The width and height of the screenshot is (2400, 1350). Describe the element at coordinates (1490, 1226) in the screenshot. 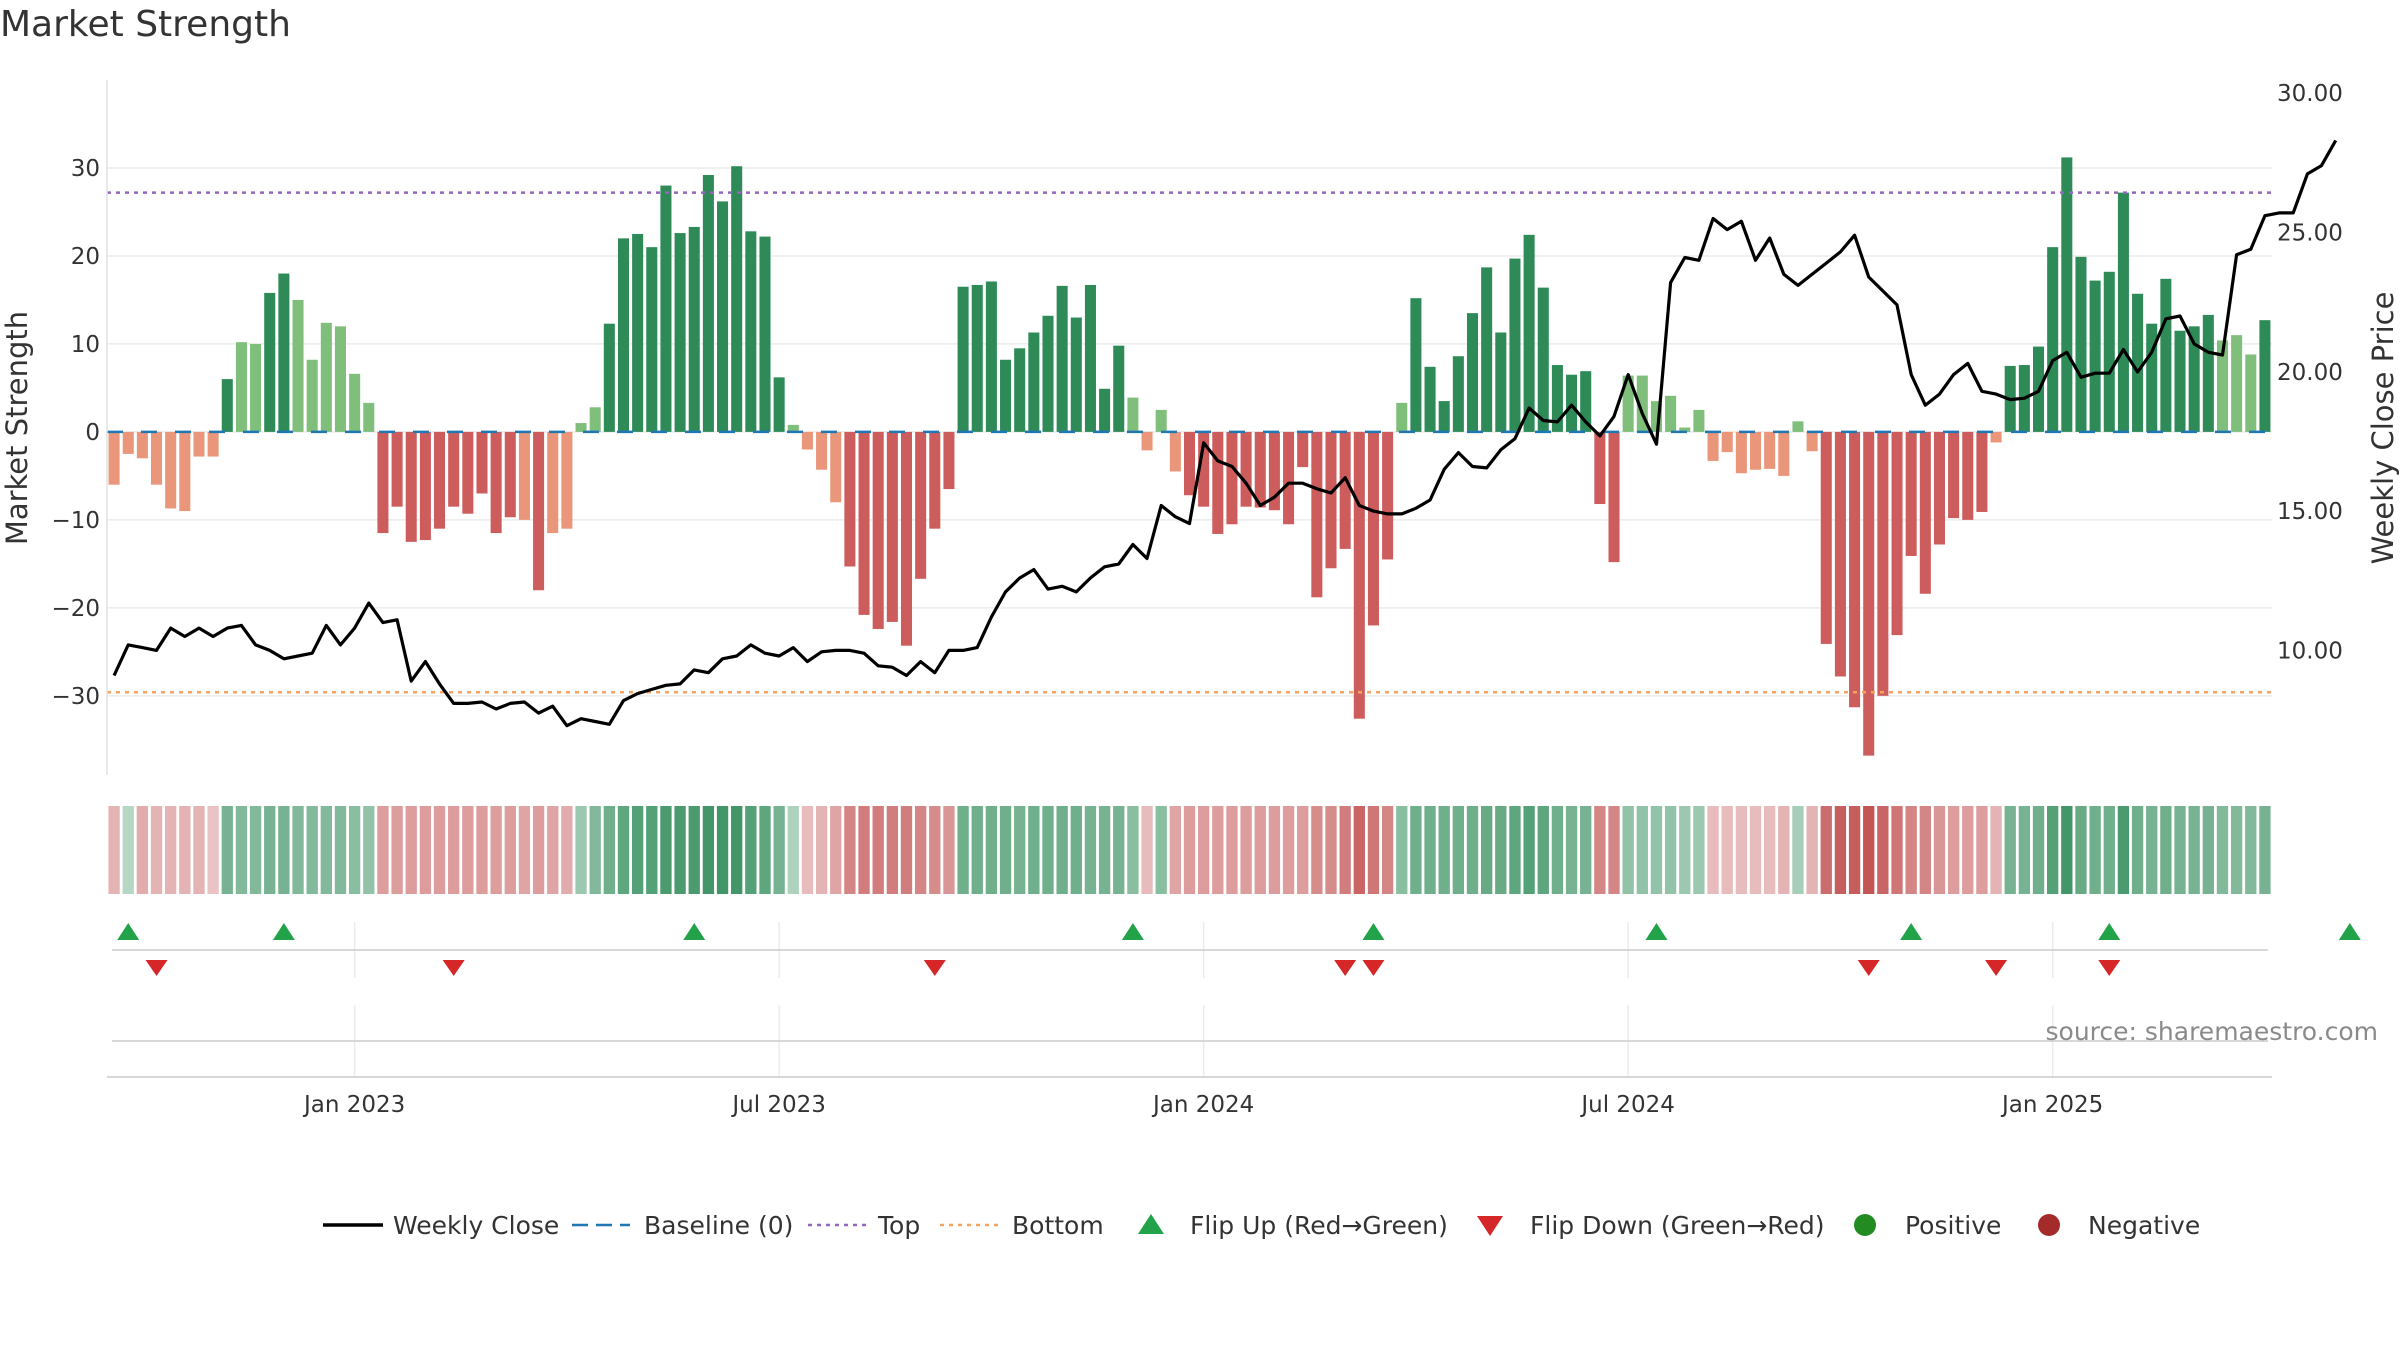

I see `legend-flip-down-icon` at that location.